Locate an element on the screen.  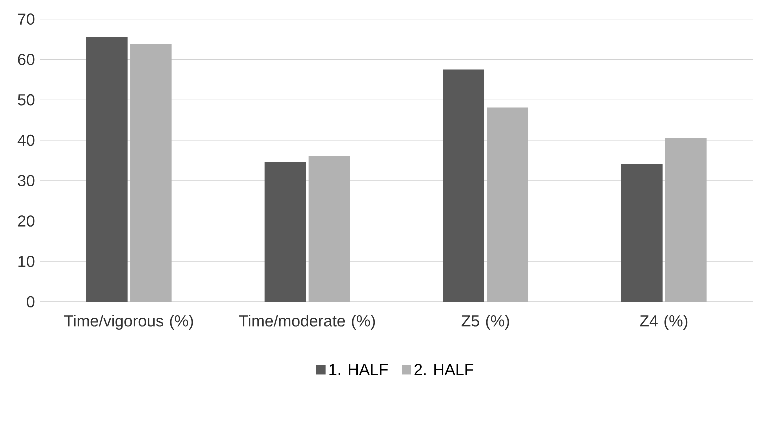
y-tick-label: 10 is located at coordinates (26, 262).